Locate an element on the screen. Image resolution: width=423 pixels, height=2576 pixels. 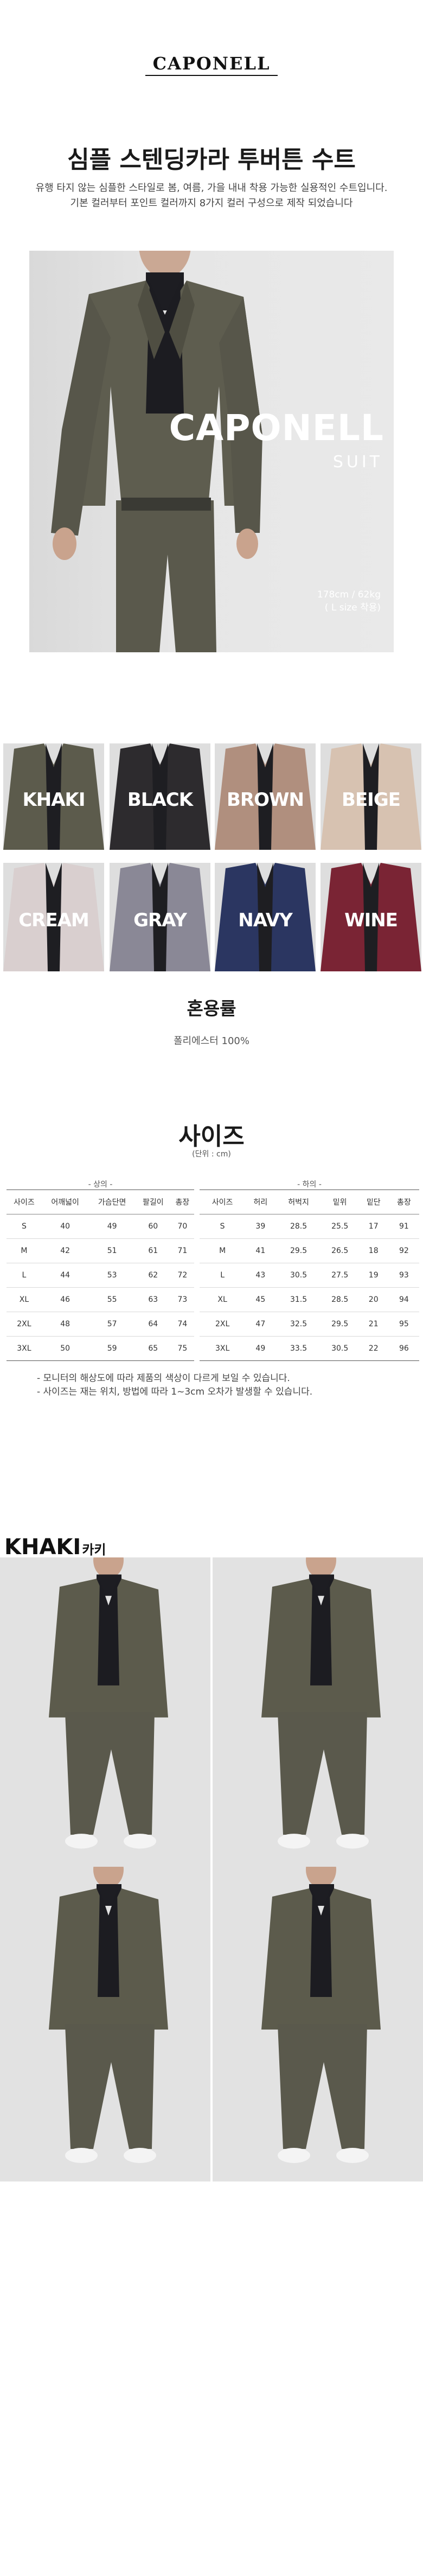
hero-photo: CAPONELL SUIT 178cm / 62kg ( L size 착용) is located at coordinates (211, 451).